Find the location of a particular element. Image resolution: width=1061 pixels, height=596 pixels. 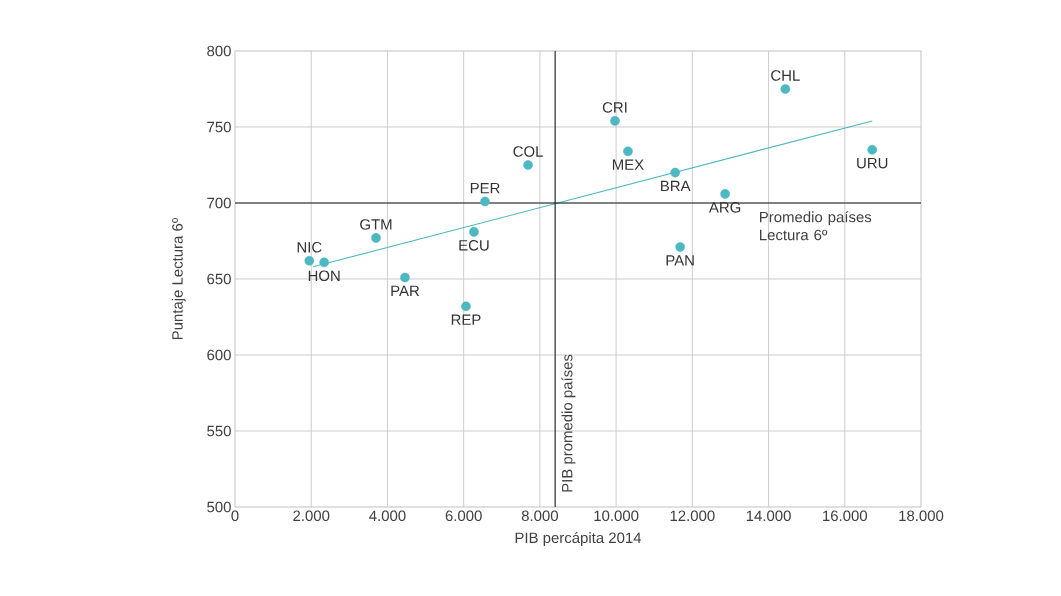

annotation: CHL is located at coordinates (785, 75).